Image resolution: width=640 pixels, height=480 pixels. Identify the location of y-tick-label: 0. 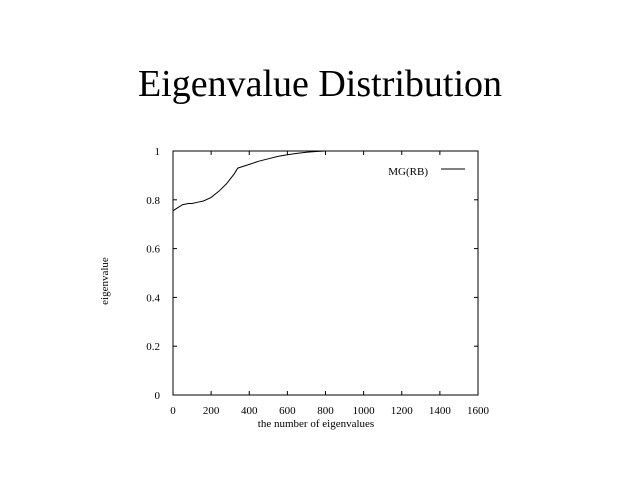
(158, 396).